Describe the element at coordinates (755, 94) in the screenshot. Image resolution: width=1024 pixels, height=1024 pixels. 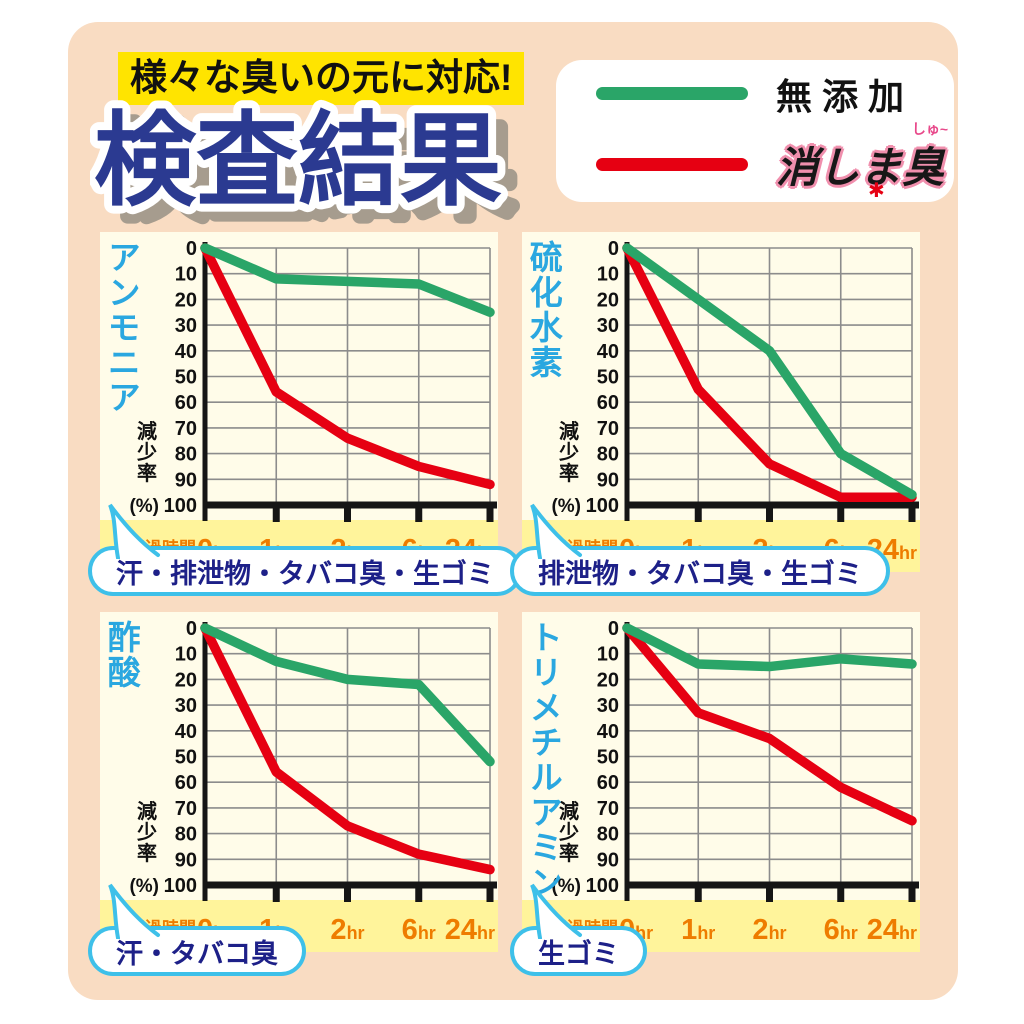
I see `legend-row-untreated: 無添加` at that location.